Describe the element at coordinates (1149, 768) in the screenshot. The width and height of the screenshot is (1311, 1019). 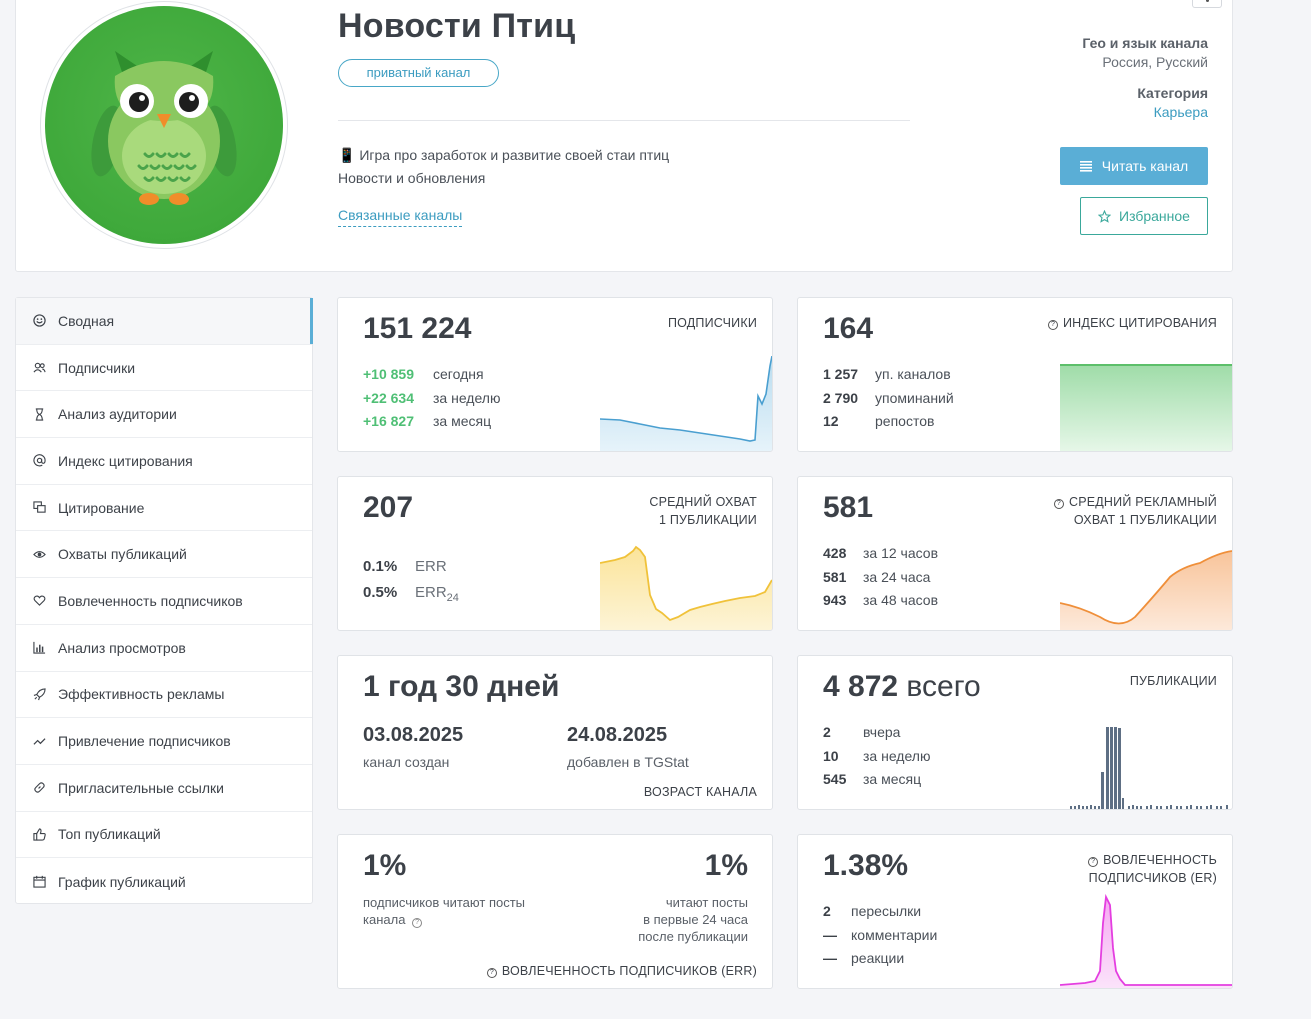
I see `posts-histogram` at that location.